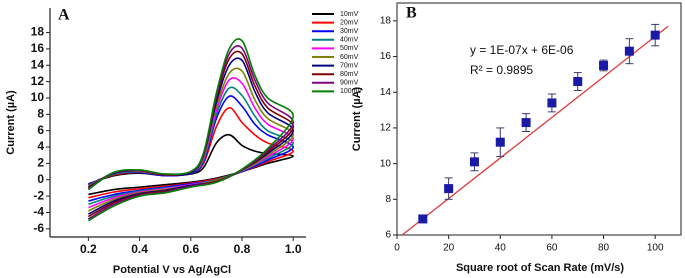 The height and width of the screenshot is (278, 685). What do you see at coordinates (64, 15) in the screenshot?
I see `panel-label: A` at bounding box center [64, 15].